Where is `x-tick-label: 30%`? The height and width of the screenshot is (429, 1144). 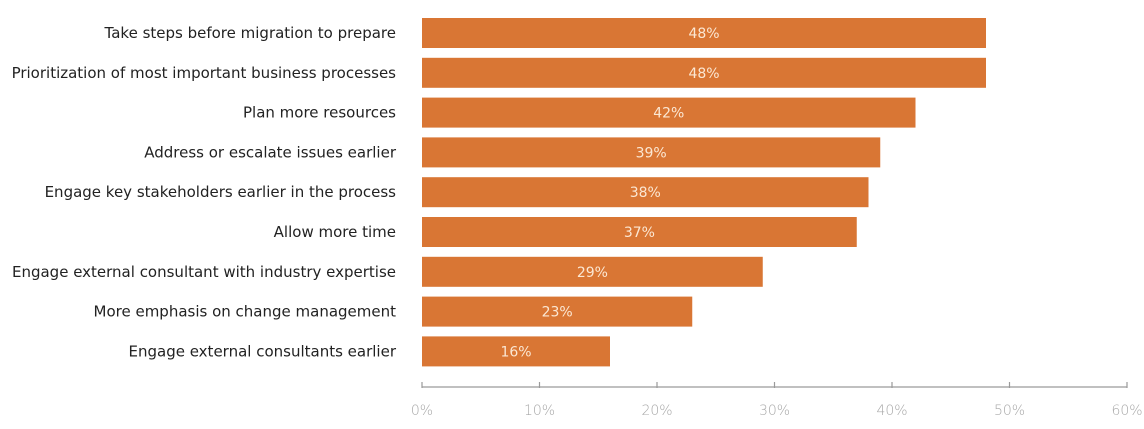 x-tick-label: 30% is located at coordinates (774, 411).